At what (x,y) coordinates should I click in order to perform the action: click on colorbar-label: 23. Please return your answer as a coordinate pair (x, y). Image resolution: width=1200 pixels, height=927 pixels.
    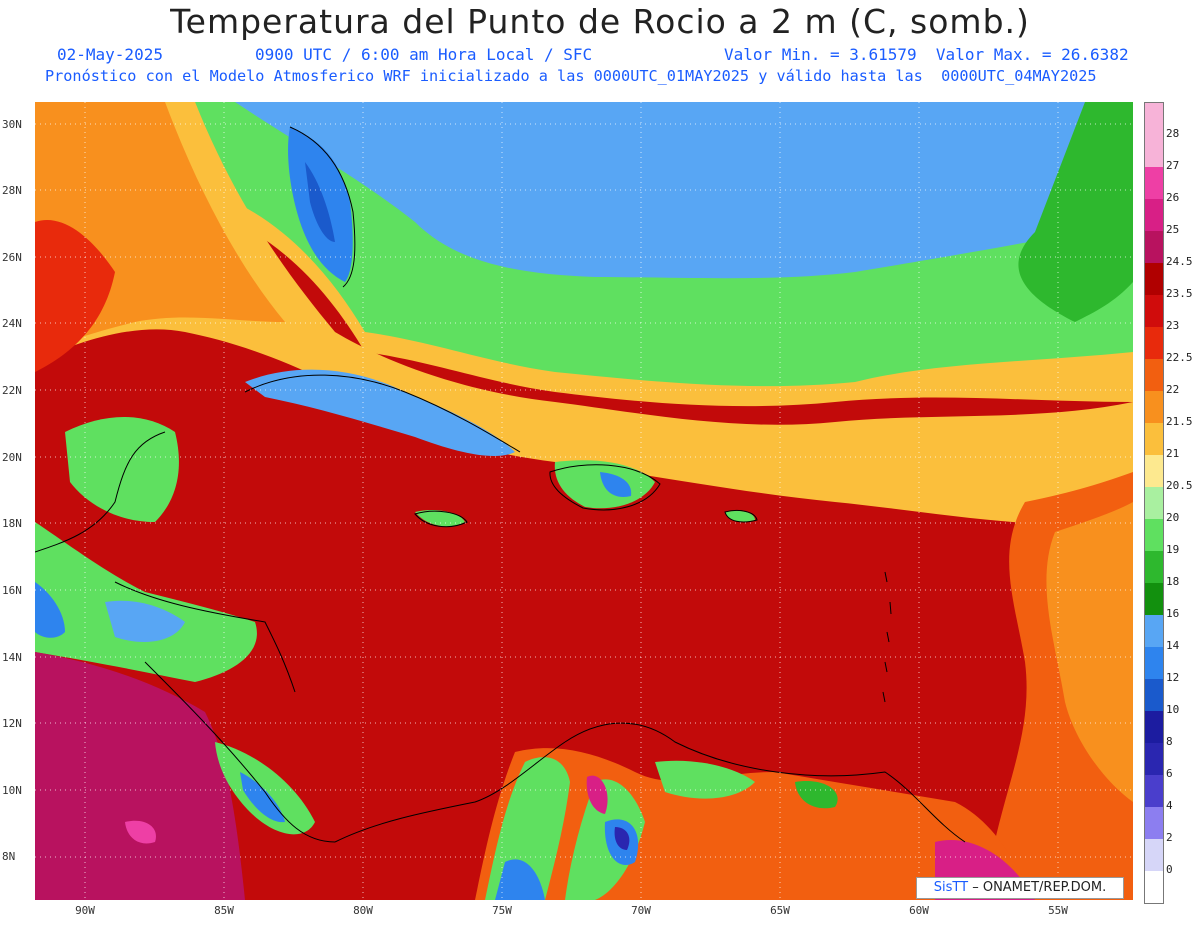
    Looking at the image, I should click on (1173, 325).